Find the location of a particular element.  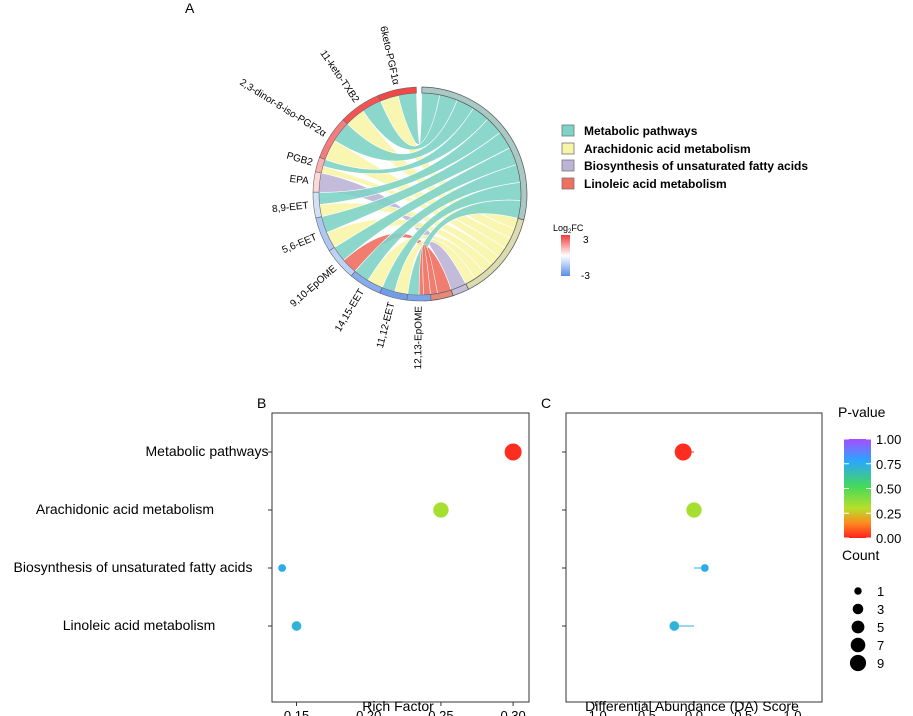

pvalue-ticks: 1.00 0.75 0.50 0.25 0.00 is located at coordinates (872, 489).